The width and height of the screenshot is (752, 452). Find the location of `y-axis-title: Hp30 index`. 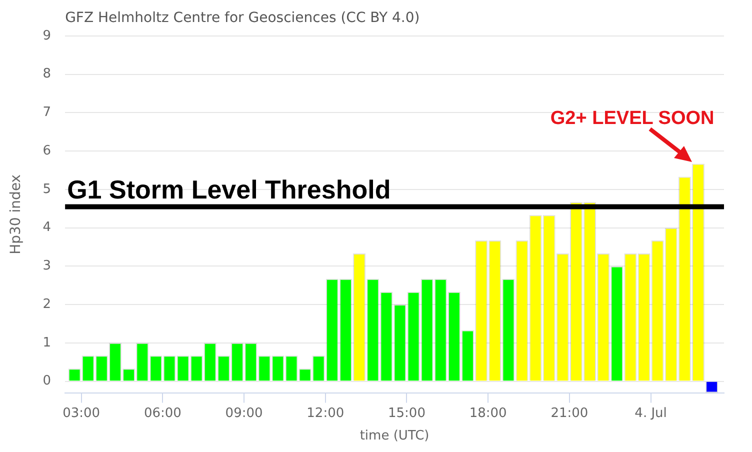

y-axis-title: Hp30 index is located at coordinates (16, 214).